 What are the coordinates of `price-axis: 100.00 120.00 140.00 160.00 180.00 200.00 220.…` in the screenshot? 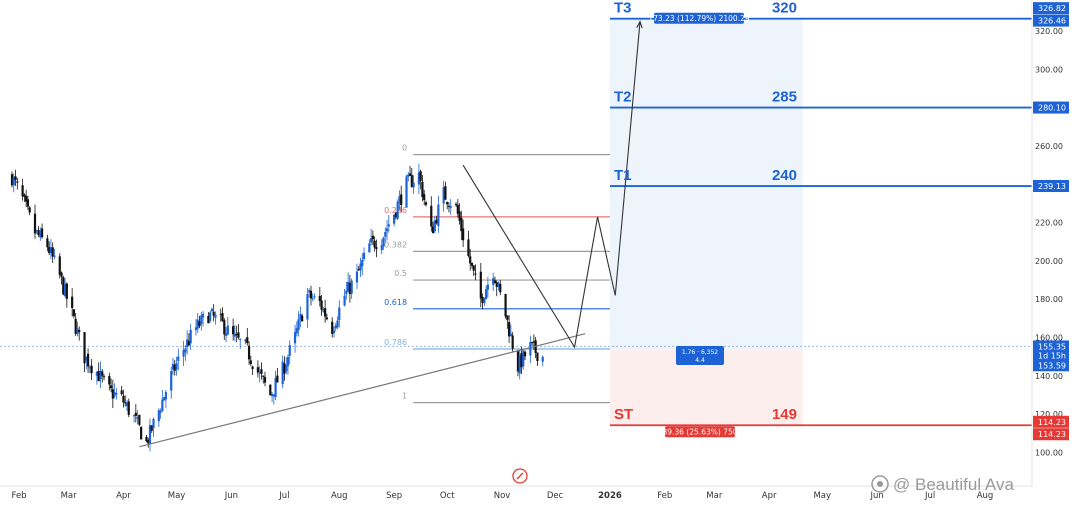 It's located at (1050, 243).